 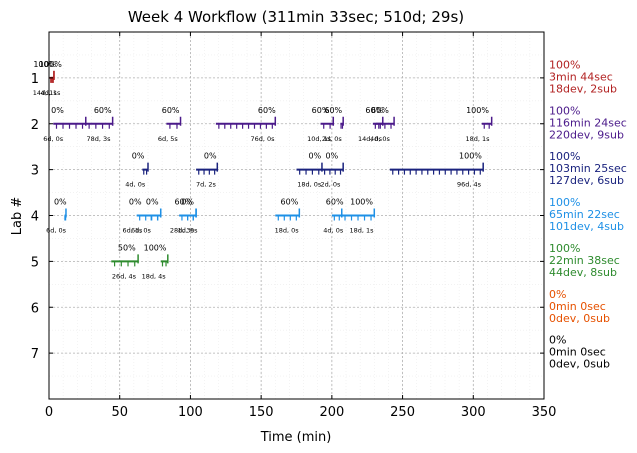 What do you see at coordinates (127, 247) in the screenshot?
I see `session-percent-label: 50%` at bounding box center [127, 247].